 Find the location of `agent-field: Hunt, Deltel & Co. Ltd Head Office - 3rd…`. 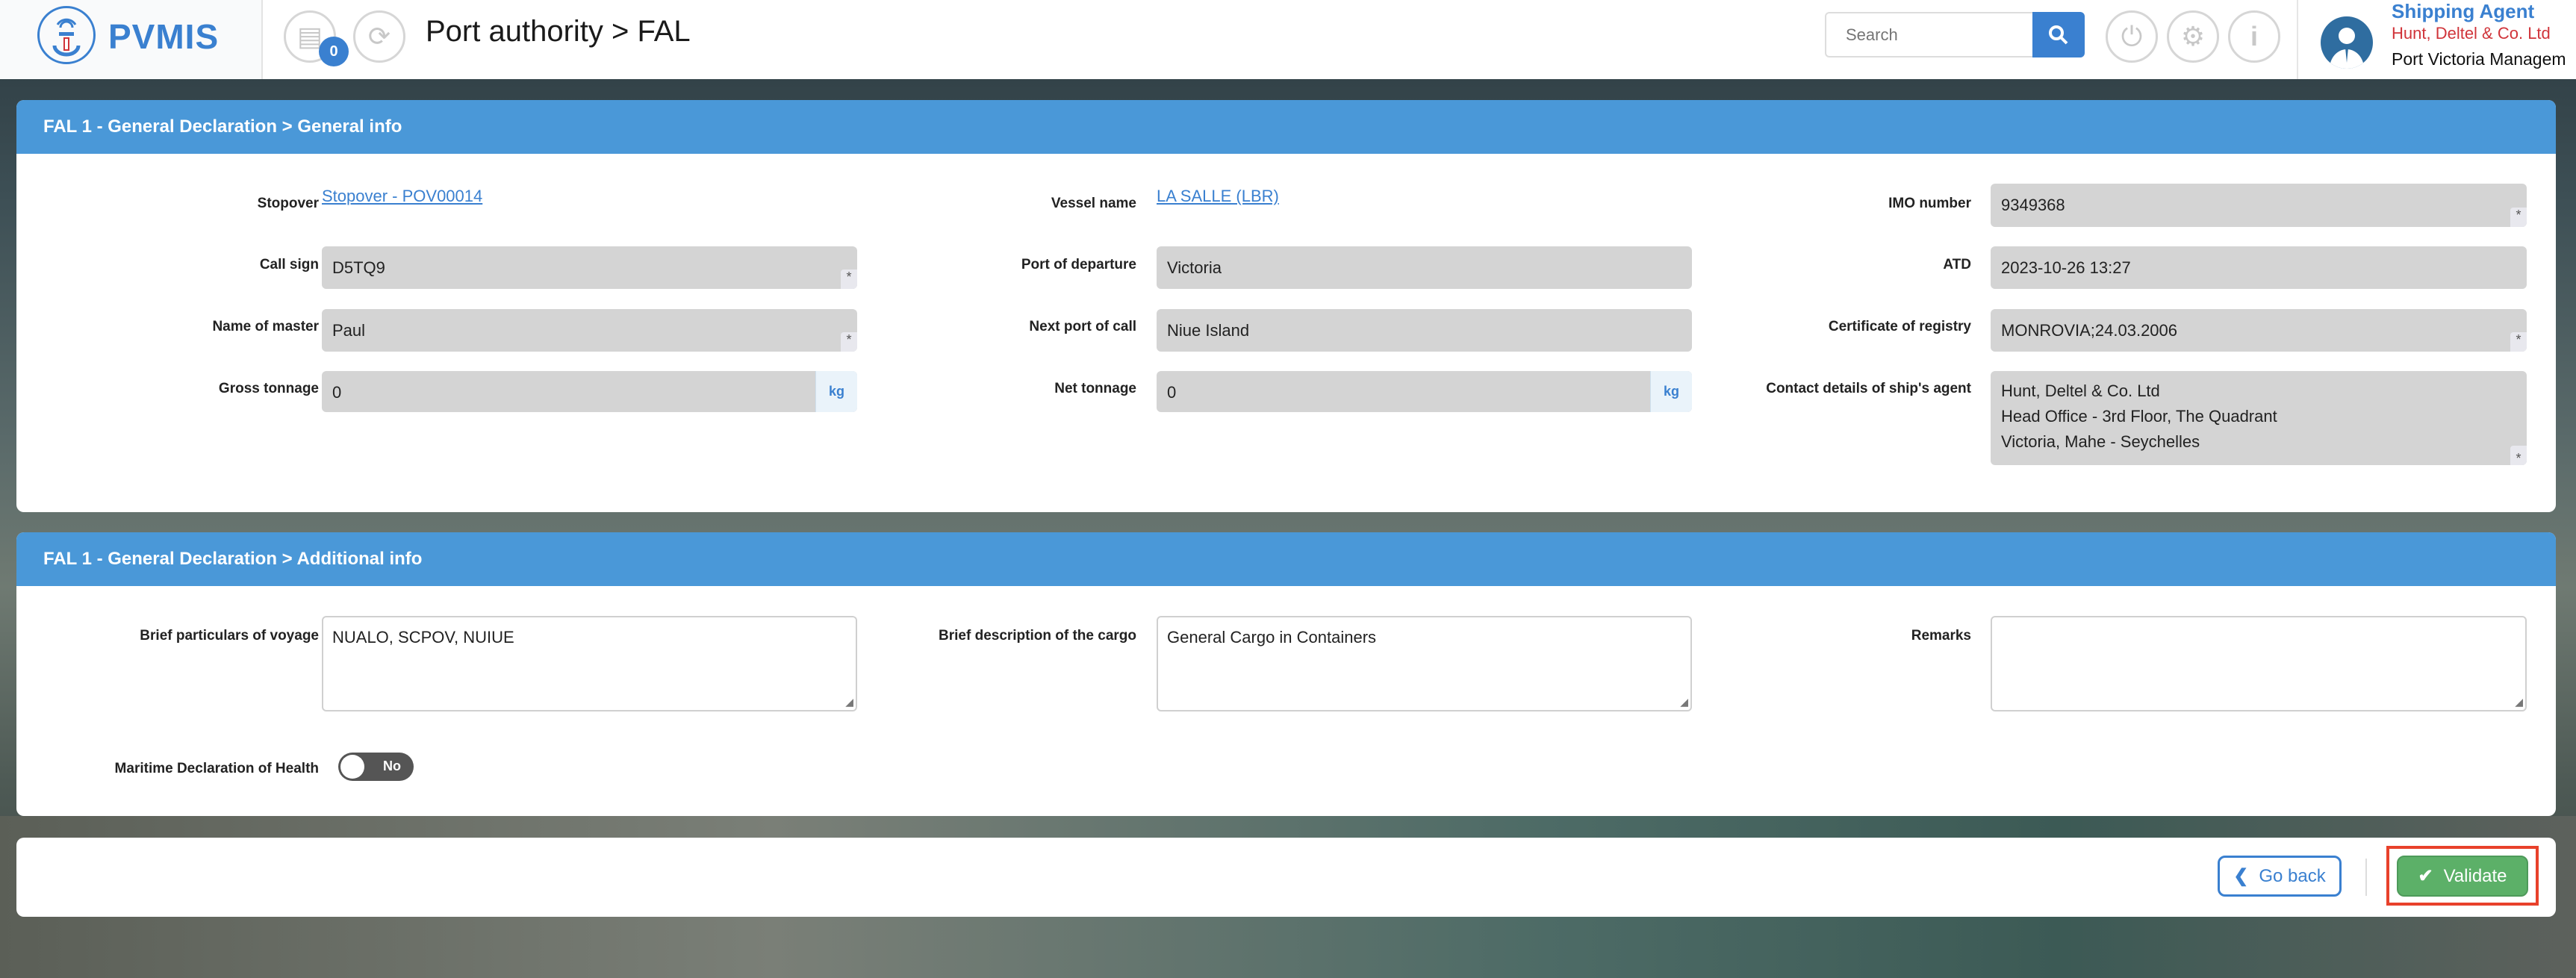

agent-field: Hunt, Deltel & Co. Ltd Head Office - 3rd… is located at coordinates (2259, 418).